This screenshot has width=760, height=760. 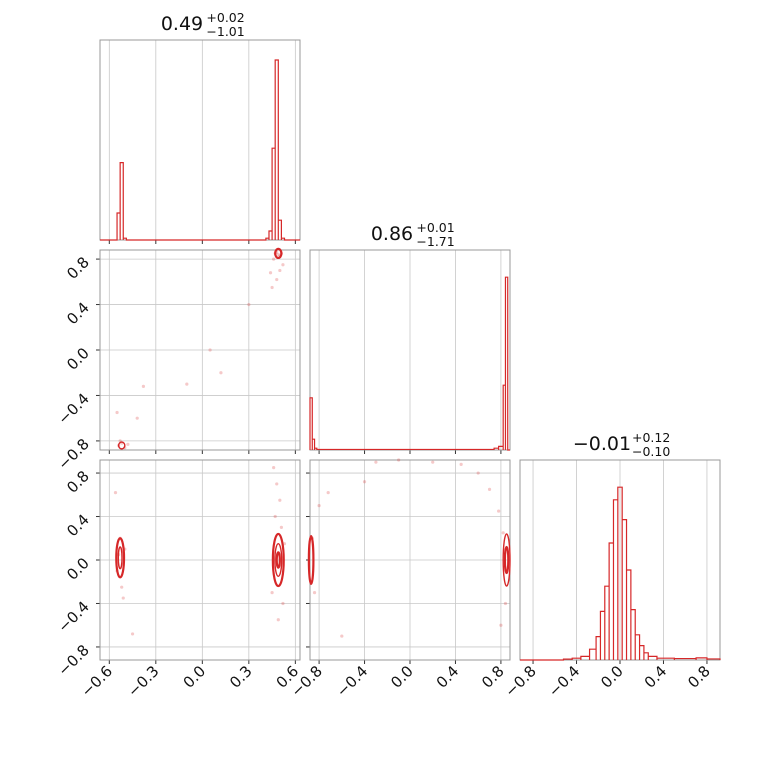 I want to click on param-title-lower-error: −1.71, so click(x=435, y=241).